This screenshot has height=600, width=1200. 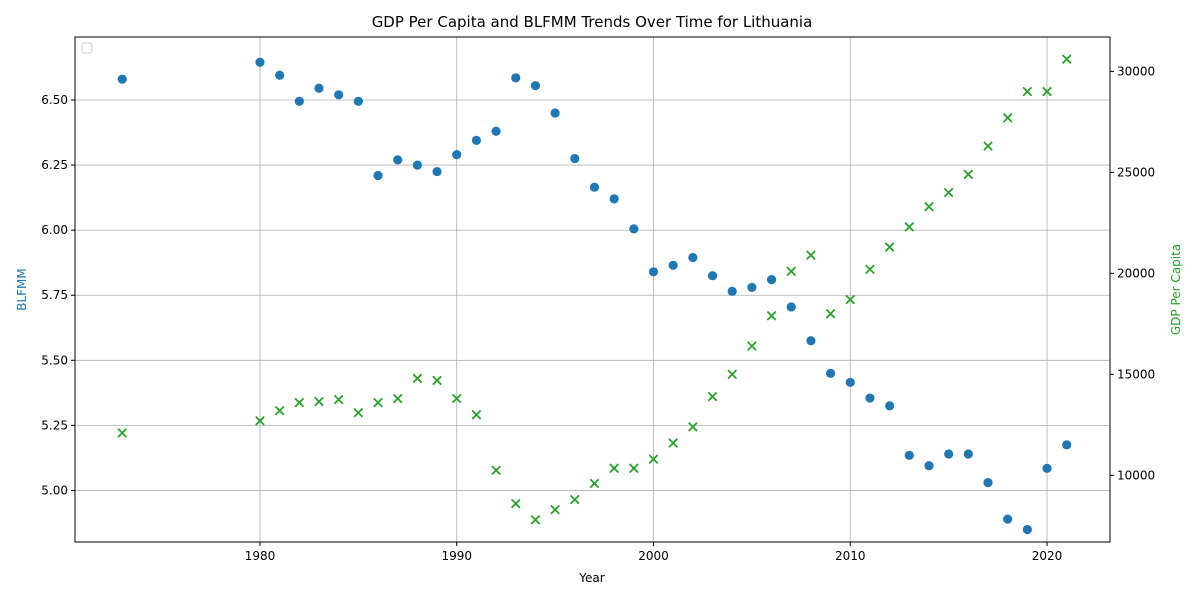 I want to click on x-axis-label: Year, so click(x=591, y=578).